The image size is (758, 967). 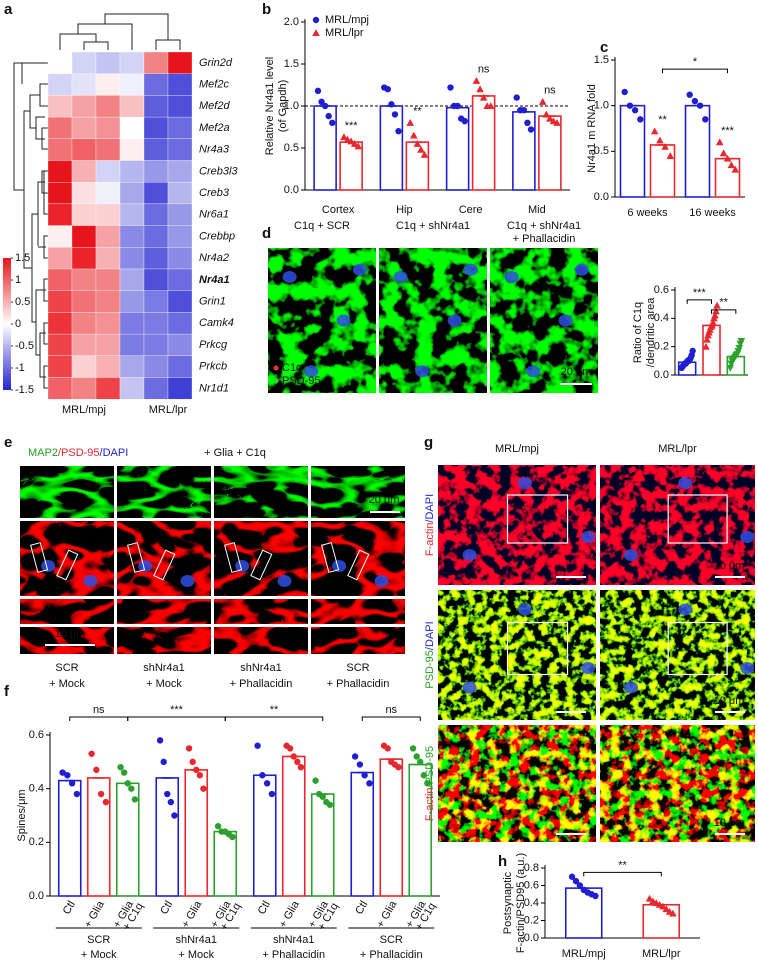 What do you see at coordinates (531, 920) in the screenshot?
I see `y-tick-label: 0.2` at bounding box center [531, 920].